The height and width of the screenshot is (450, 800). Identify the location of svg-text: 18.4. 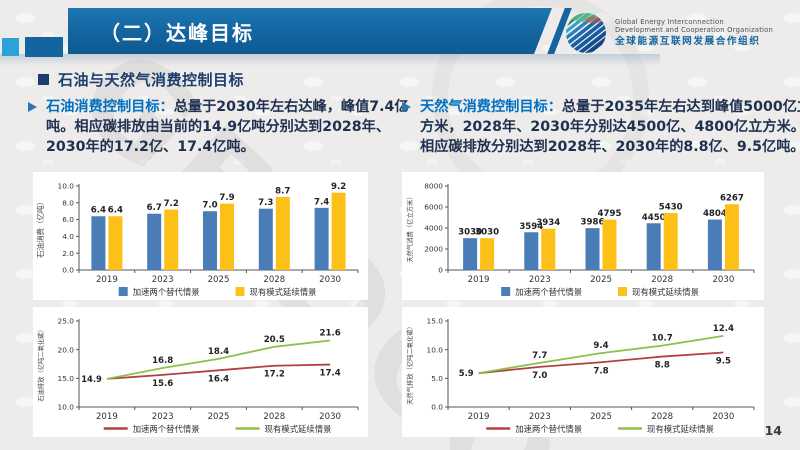
(218, 352).